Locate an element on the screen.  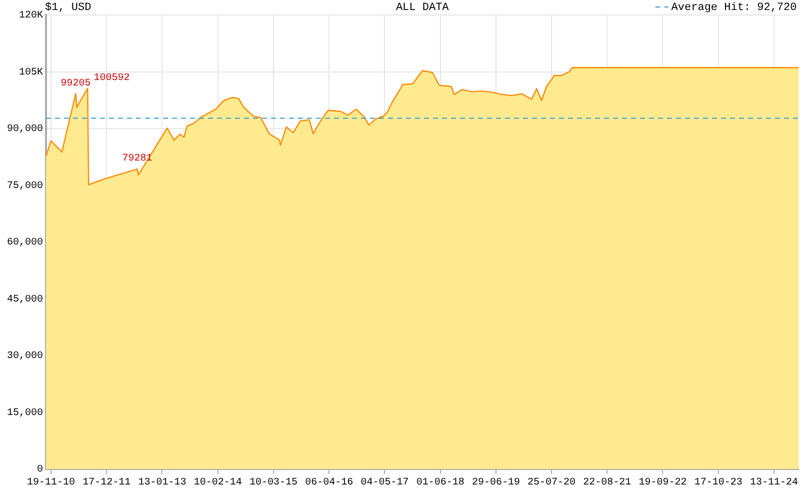
x-tick-label: 13-11-24 is located at coordinates (774, 483).